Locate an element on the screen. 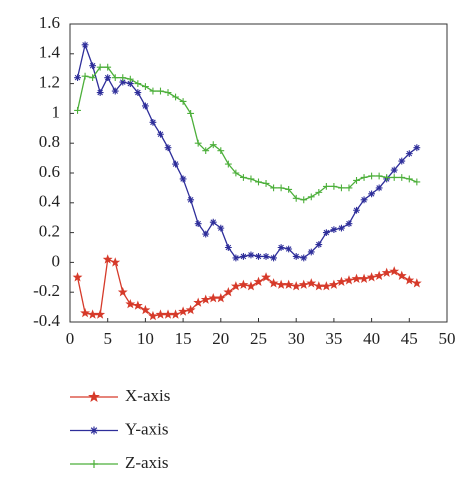 The width and height of the screenshot is (474, 488). y-tick-label: 1 is located at coordinates (56, 111).